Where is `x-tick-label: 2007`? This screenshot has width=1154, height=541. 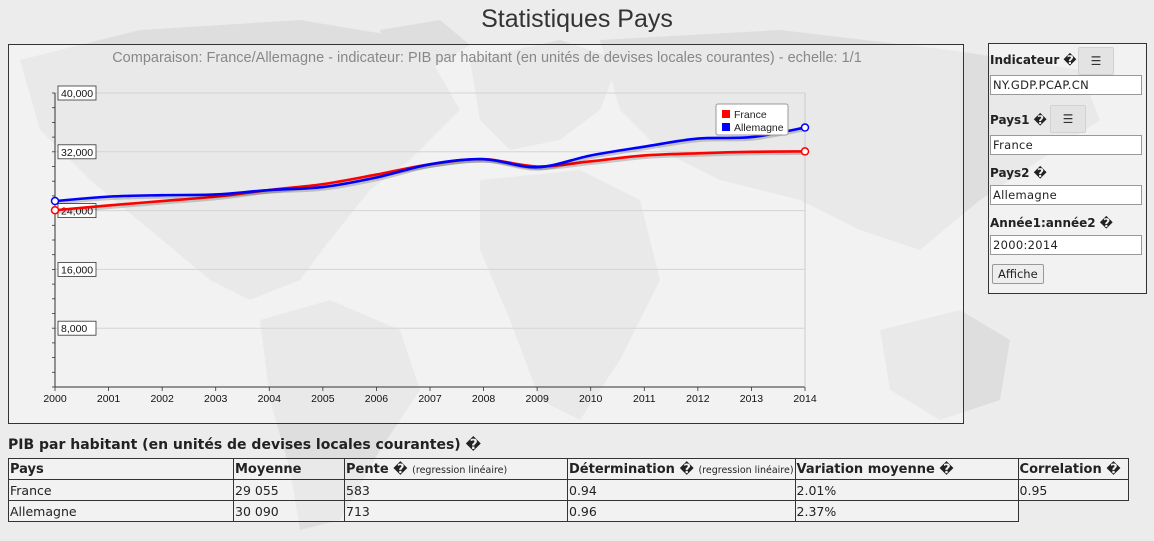
x-tick-label: 2007 is located at coordinates (430, 399).